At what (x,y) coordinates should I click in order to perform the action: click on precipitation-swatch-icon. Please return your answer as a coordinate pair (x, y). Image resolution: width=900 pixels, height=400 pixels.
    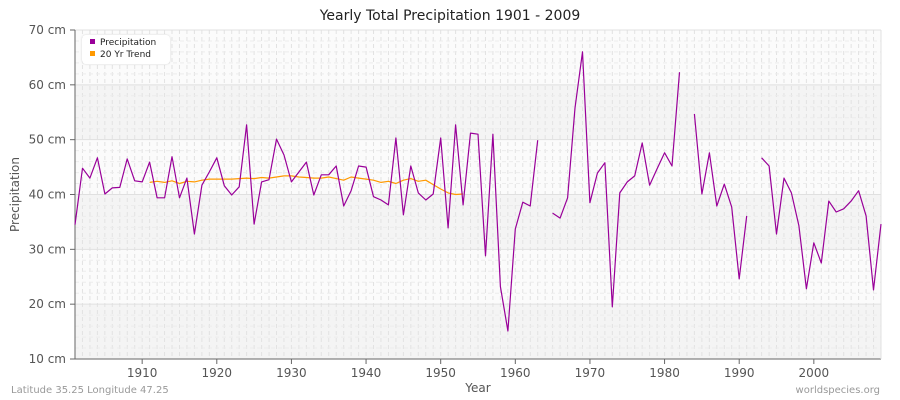
    Looking at the image, I should click on (92, 41).